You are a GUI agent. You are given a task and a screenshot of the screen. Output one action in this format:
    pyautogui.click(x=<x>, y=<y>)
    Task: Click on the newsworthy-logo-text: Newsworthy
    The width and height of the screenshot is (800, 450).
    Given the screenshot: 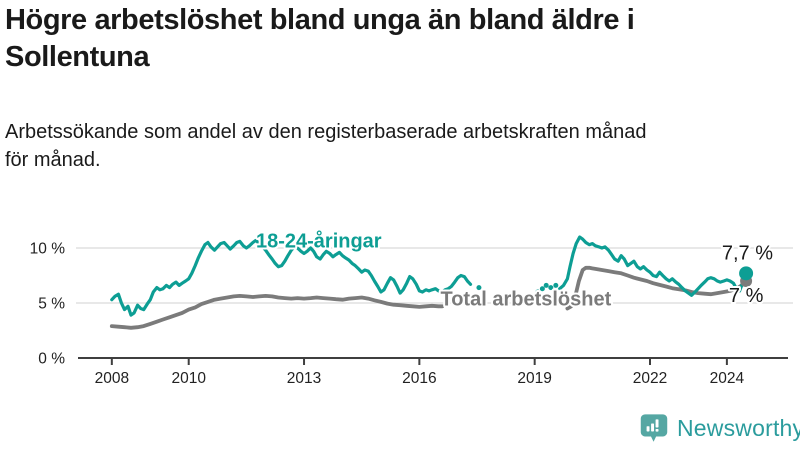 What is the action you would take?
    pyautogui.click(x=738, y=428)
    